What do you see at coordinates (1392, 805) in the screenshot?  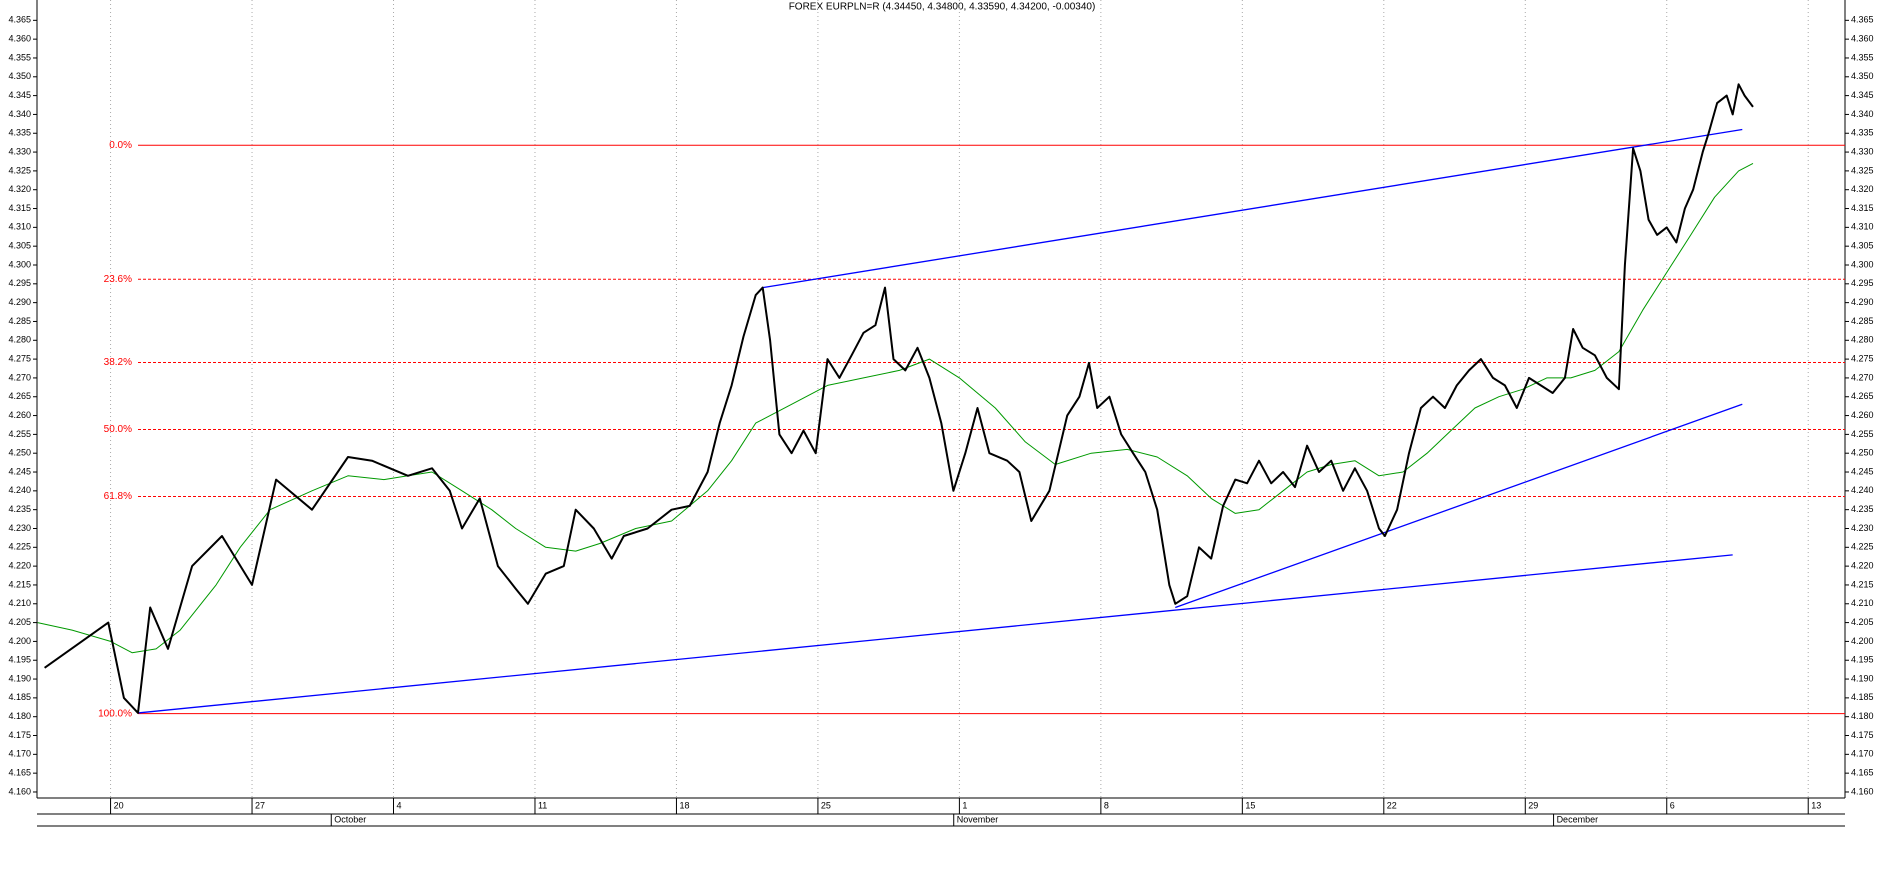 I see `x-tick-label: 22` at bounding box center [1392, 805].